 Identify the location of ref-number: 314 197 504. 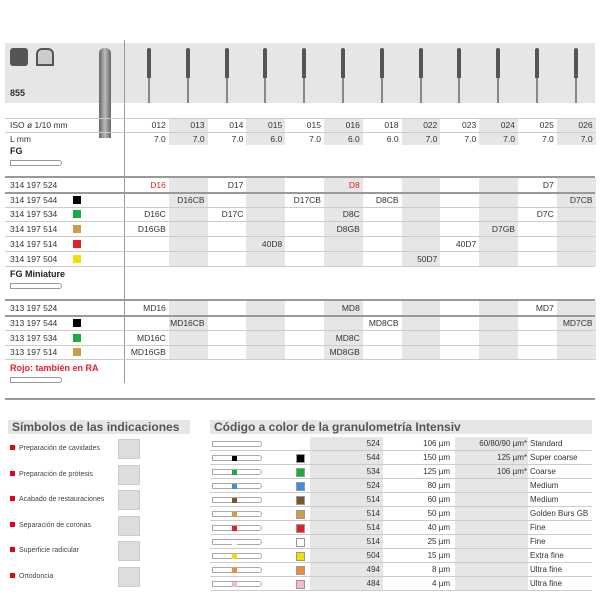
(34, 258).